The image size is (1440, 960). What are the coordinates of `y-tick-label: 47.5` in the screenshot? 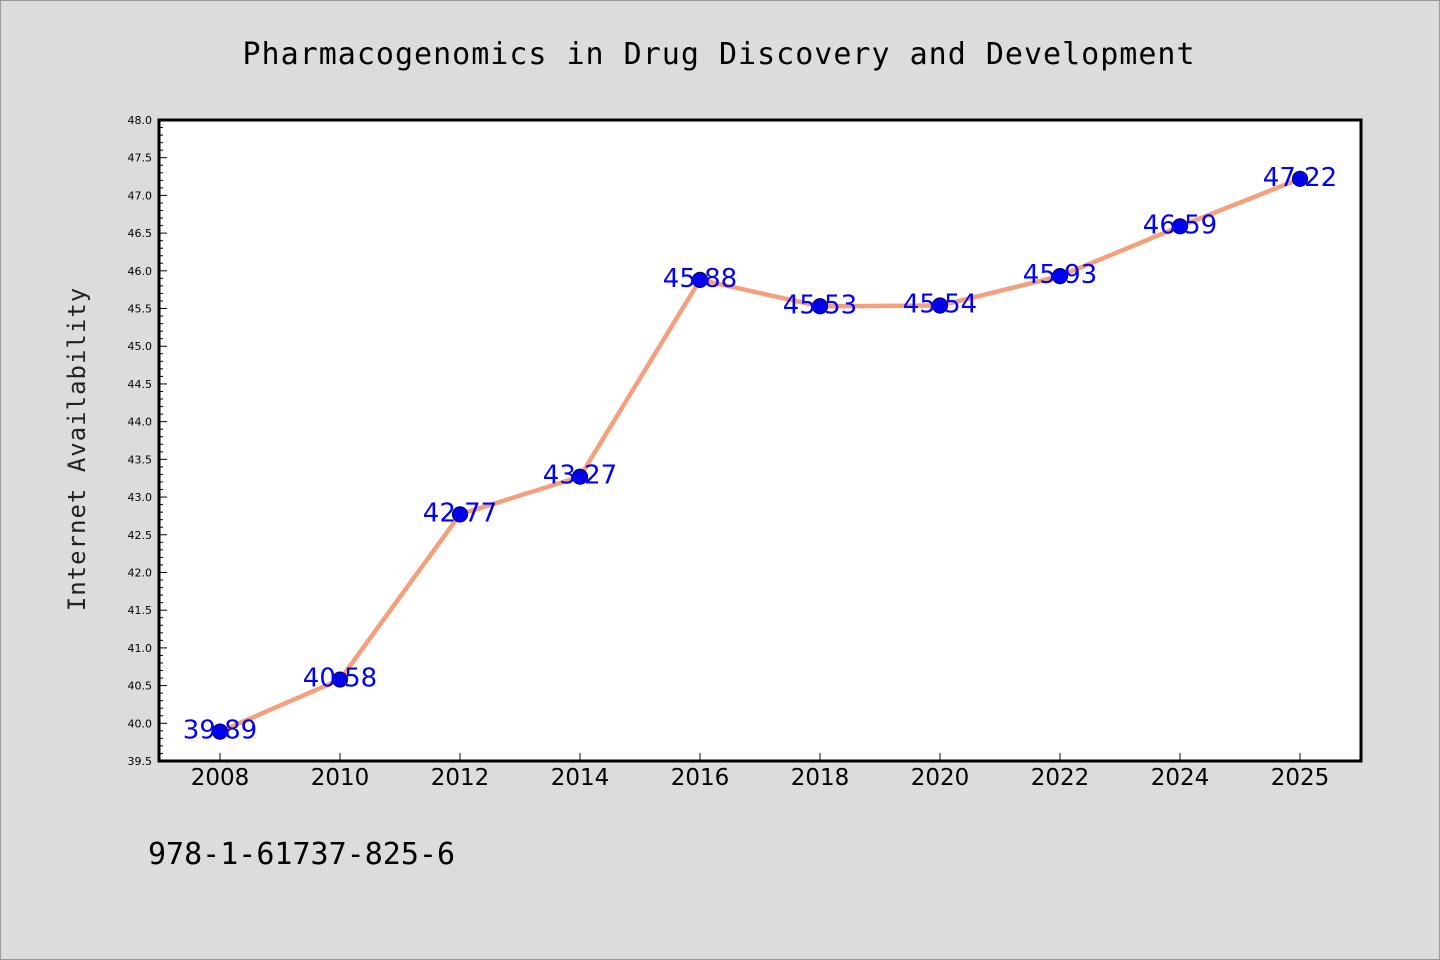 It's located at (140, 158).